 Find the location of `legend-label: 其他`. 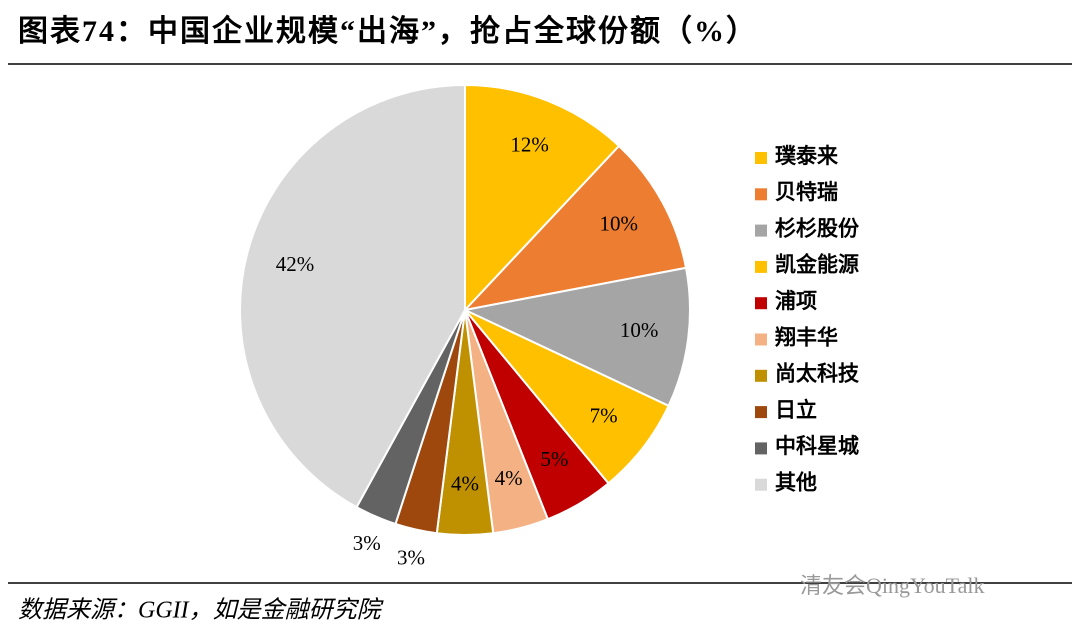

legend-label: 其他 is located at coordinates (796, 483).